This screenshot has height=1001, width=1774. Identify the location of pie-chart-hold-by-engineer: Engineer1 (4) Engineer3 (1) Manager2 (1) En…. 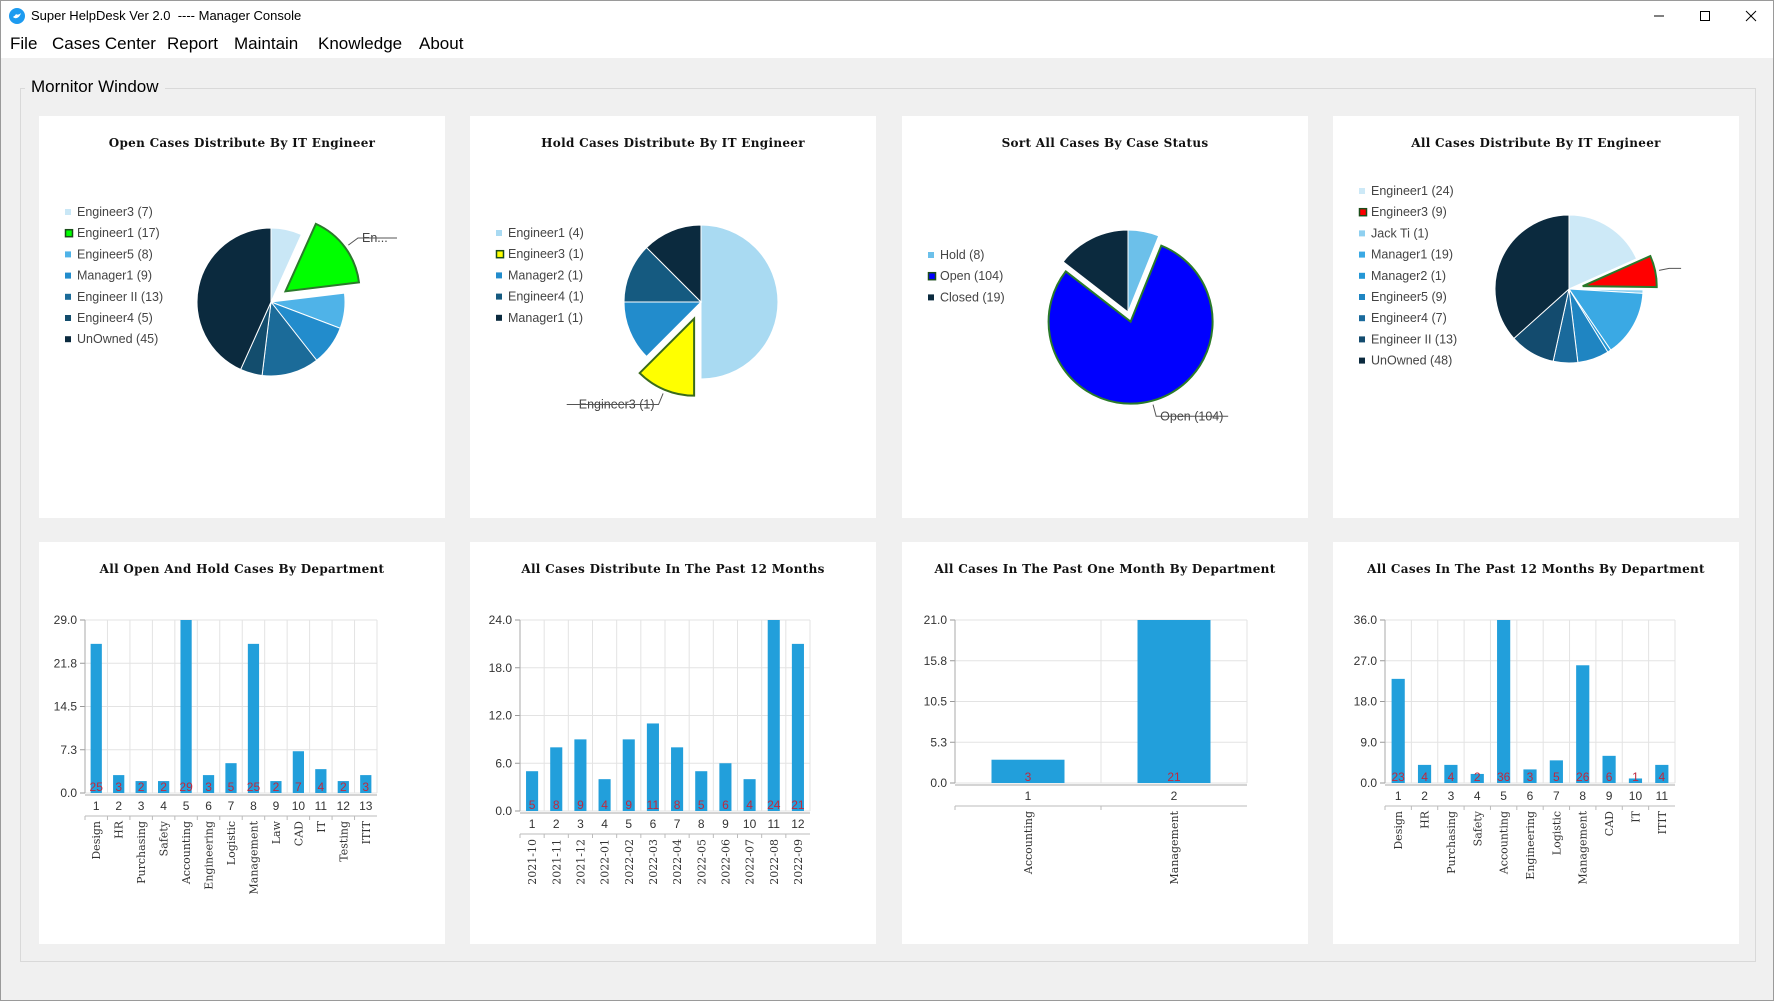
(637, 318).